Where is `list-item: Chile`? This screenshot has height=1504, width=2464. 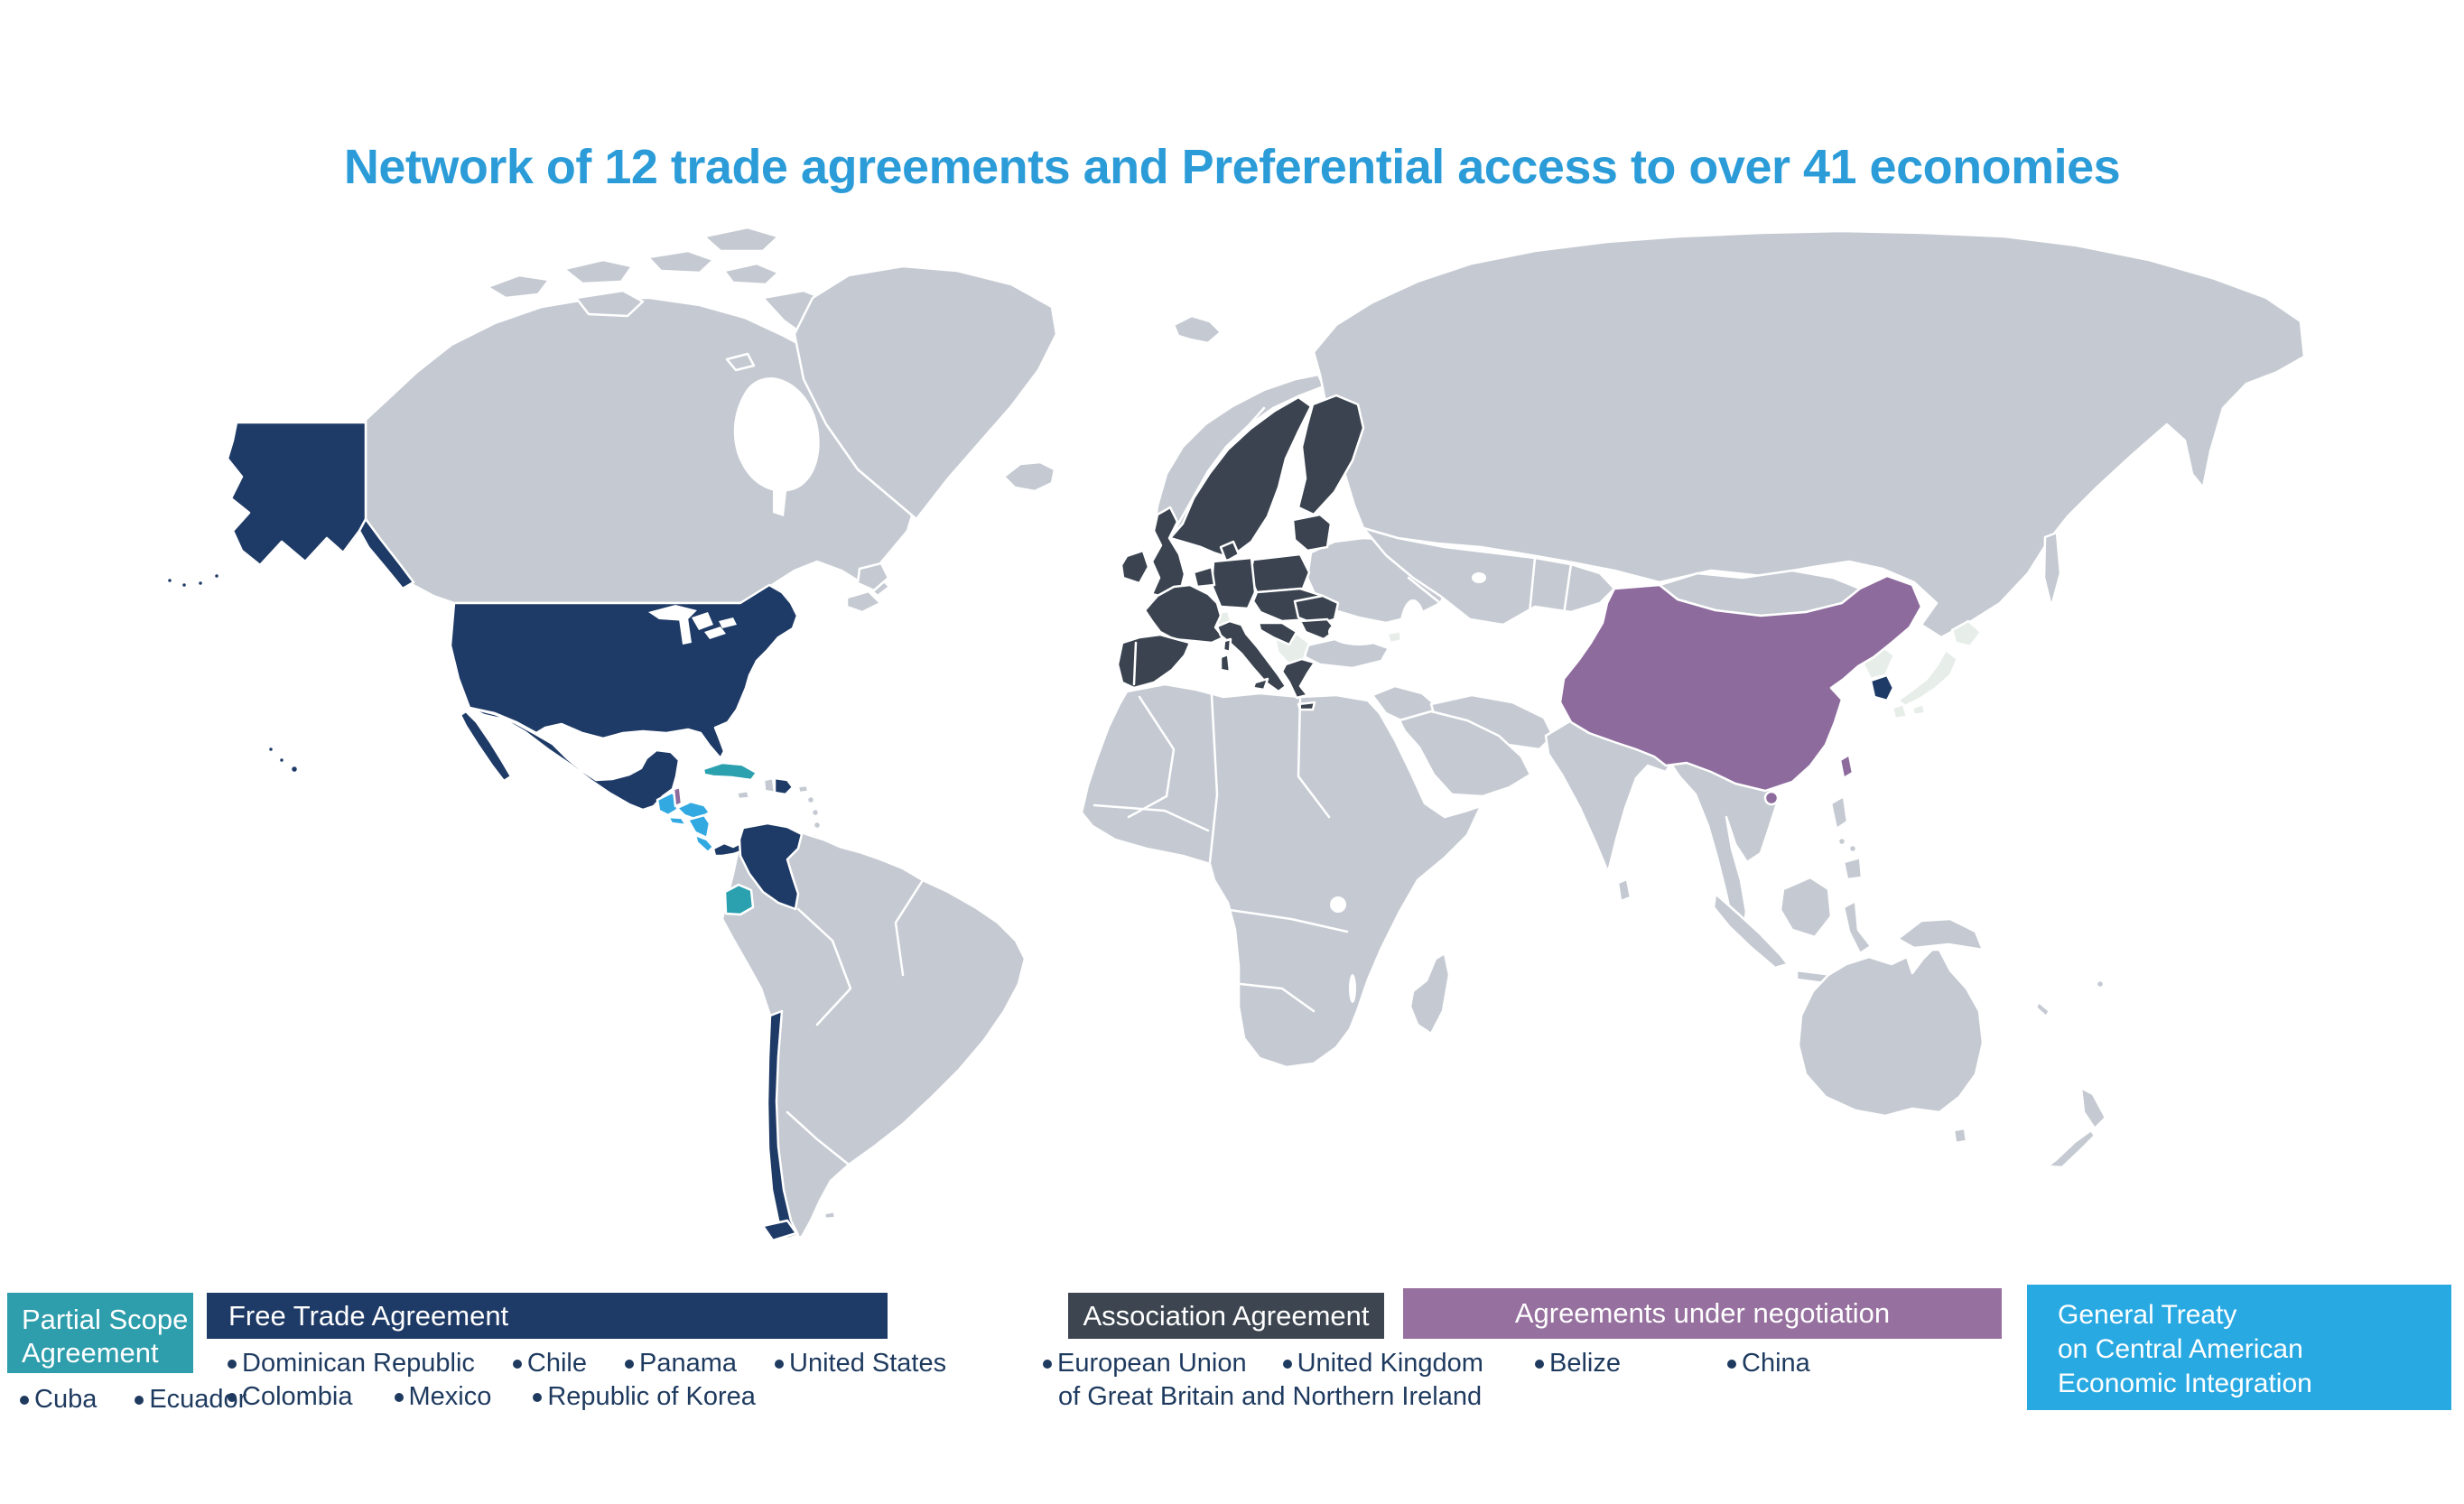 list-item: Chile is located at coordinates (549, 1364).